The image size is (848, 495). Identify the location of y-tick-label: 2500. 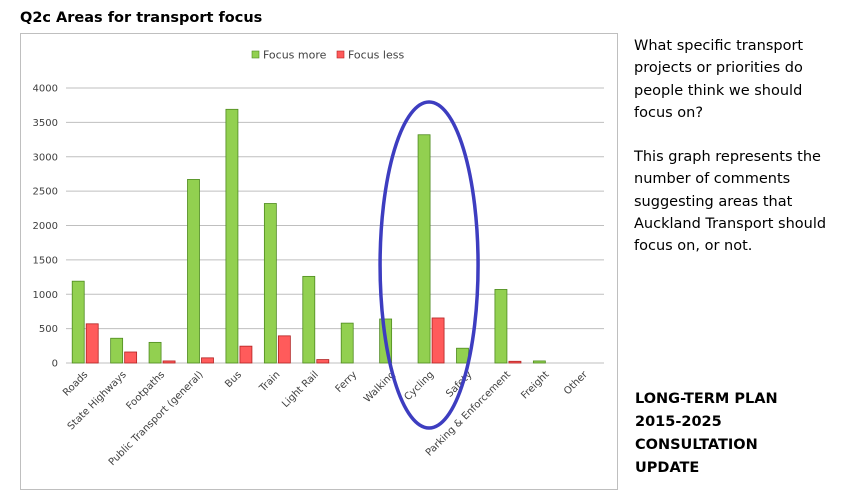
(45, 192).